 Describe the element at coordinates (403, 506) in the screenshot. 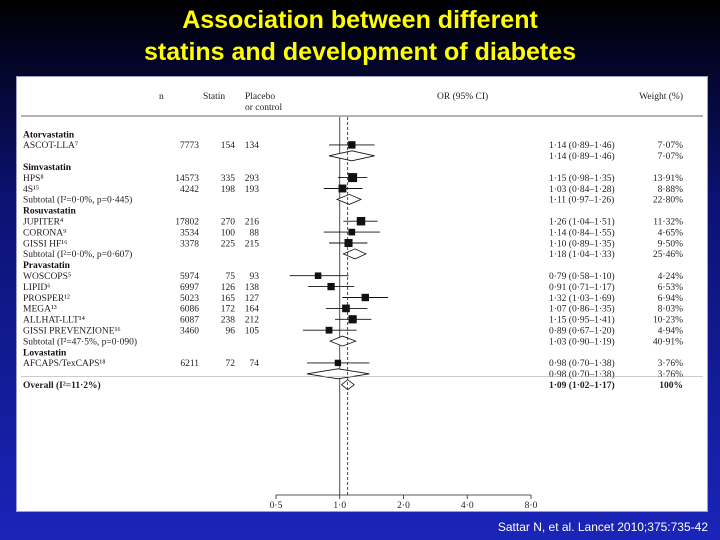

I see `x-tick-label: 2·0` at that location.